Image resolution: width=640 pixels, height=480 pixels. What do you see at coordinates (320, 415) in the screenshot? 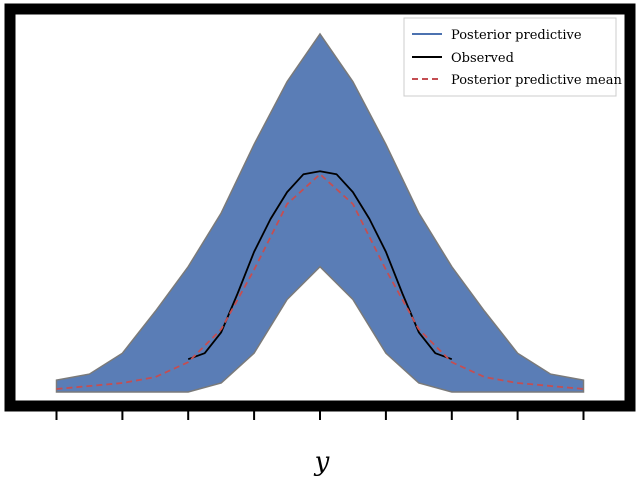
I see `x-axis-ticks` at bounding box center [320, 415].